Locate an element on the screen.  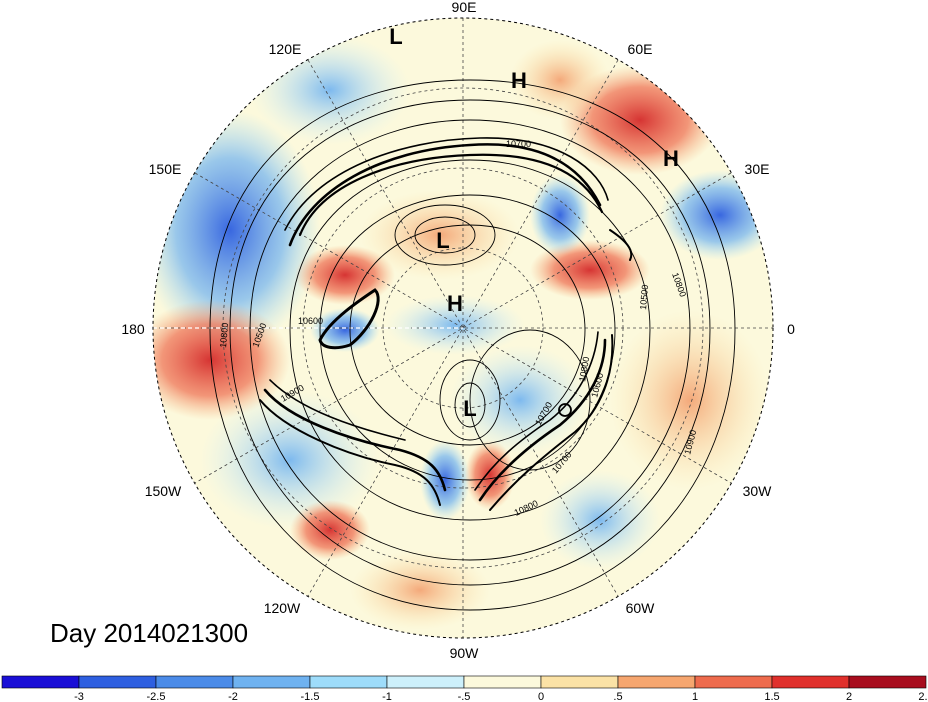
colorbar-tick-label: -.5 is located at coordinates (464, 696).